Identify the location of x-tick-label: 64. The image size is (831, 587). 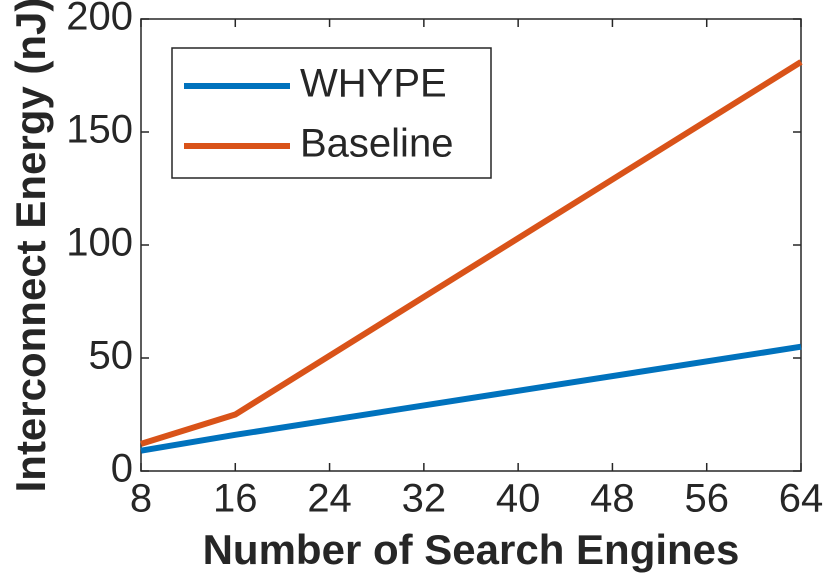
(801, 499).